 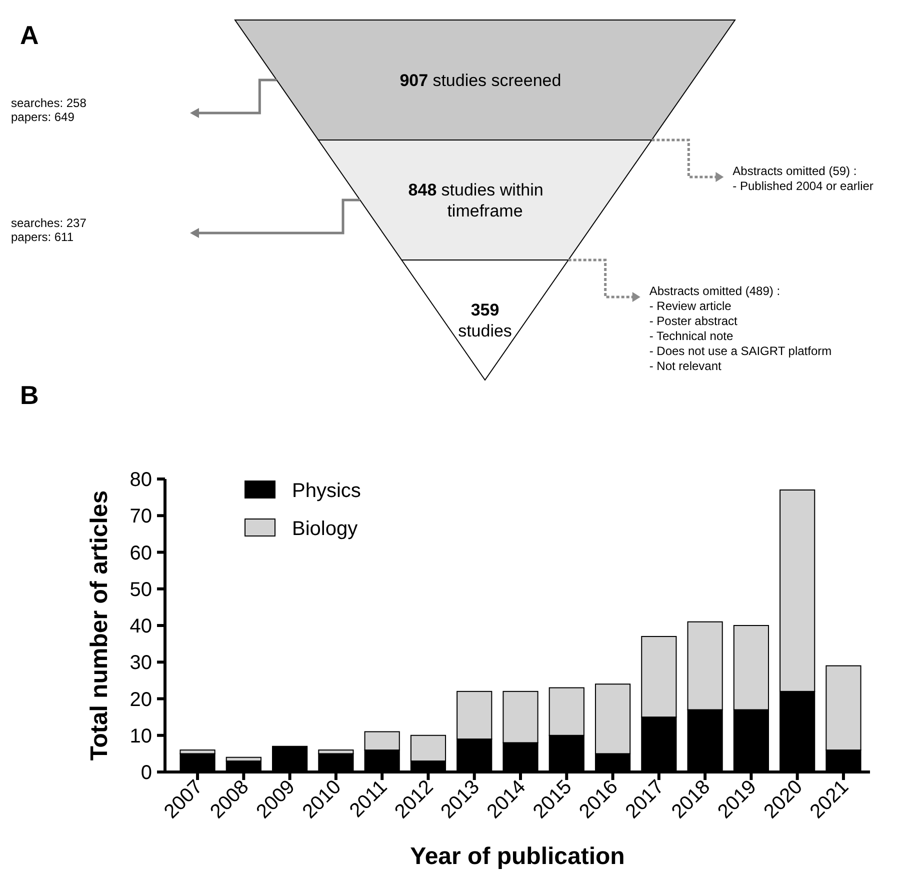 I want to click on y-tick-label: 50, so click(x=141, y=589).